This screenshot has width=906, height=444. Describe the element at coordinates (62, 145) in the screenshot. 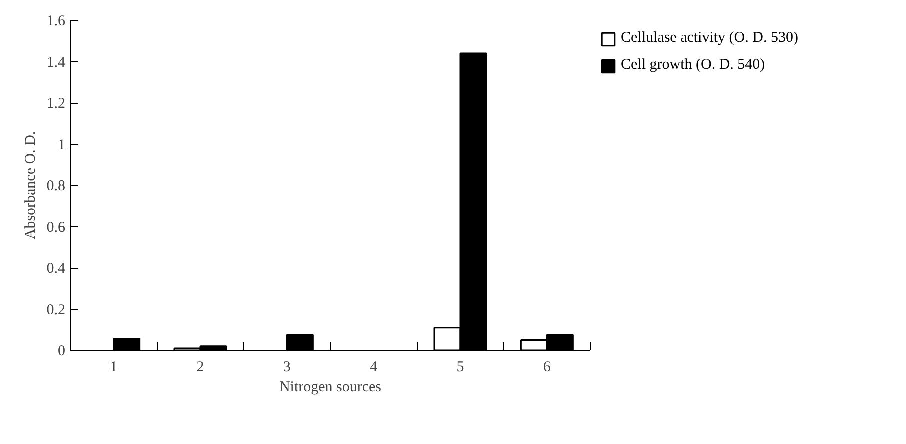

I see `y-tick-label: 1` at that location.